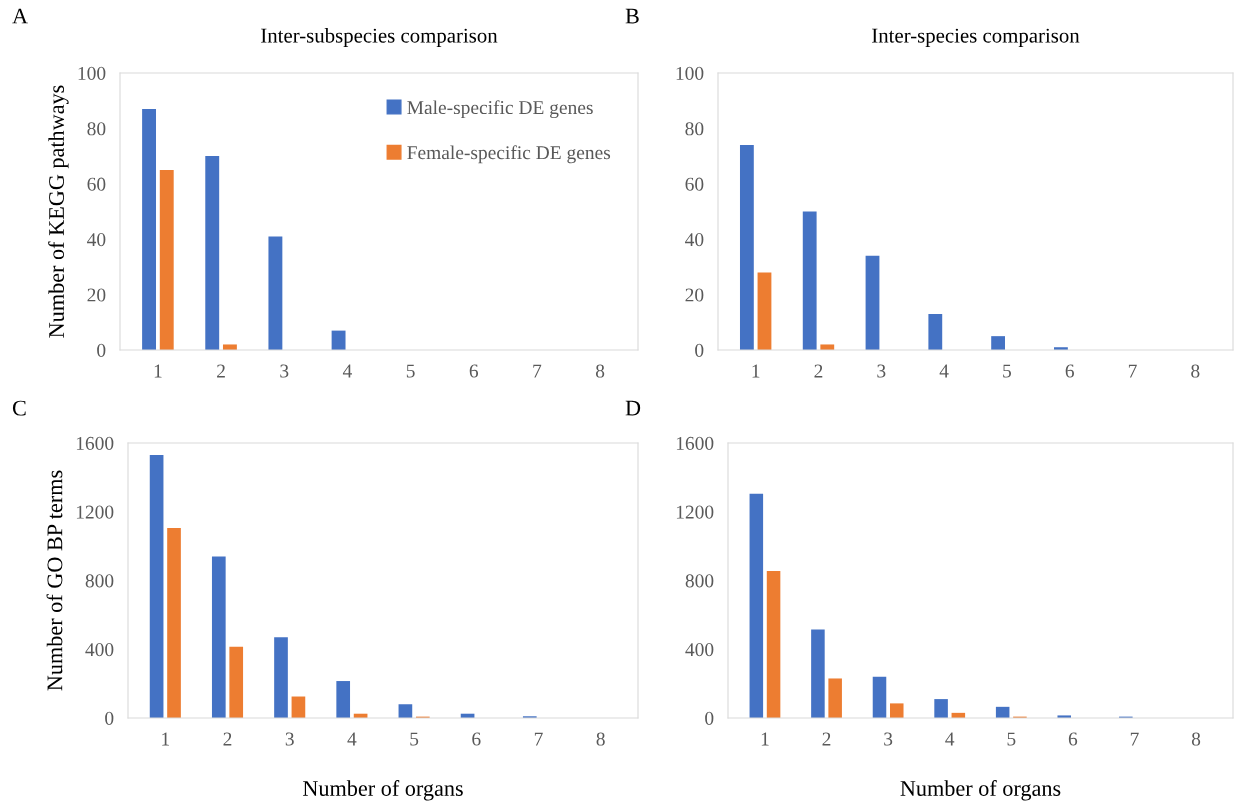 The width and height of the screenshot is (1235, 809). Describe the element at coordinates (976, 37) in the screenshot. I see `chart-title: Inter-species comparison` at that location.